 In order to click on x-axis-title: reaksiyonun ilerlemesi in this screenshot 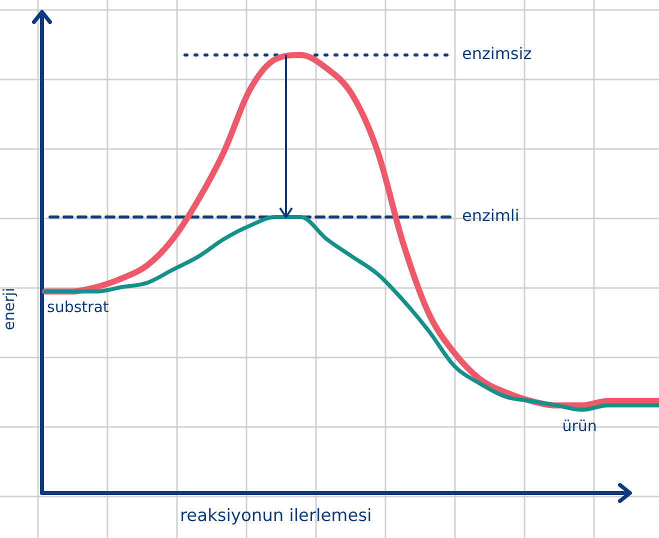, I will do `click(276, 516)`.